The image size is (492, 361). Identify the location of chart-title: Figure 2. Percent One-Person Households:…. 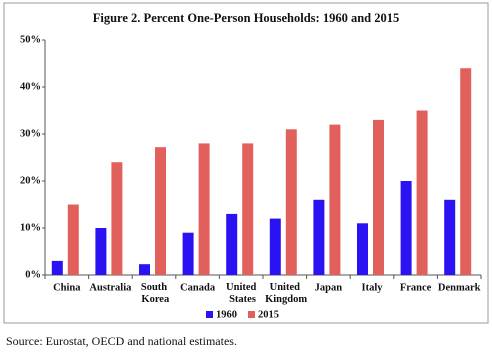
(246, 18).